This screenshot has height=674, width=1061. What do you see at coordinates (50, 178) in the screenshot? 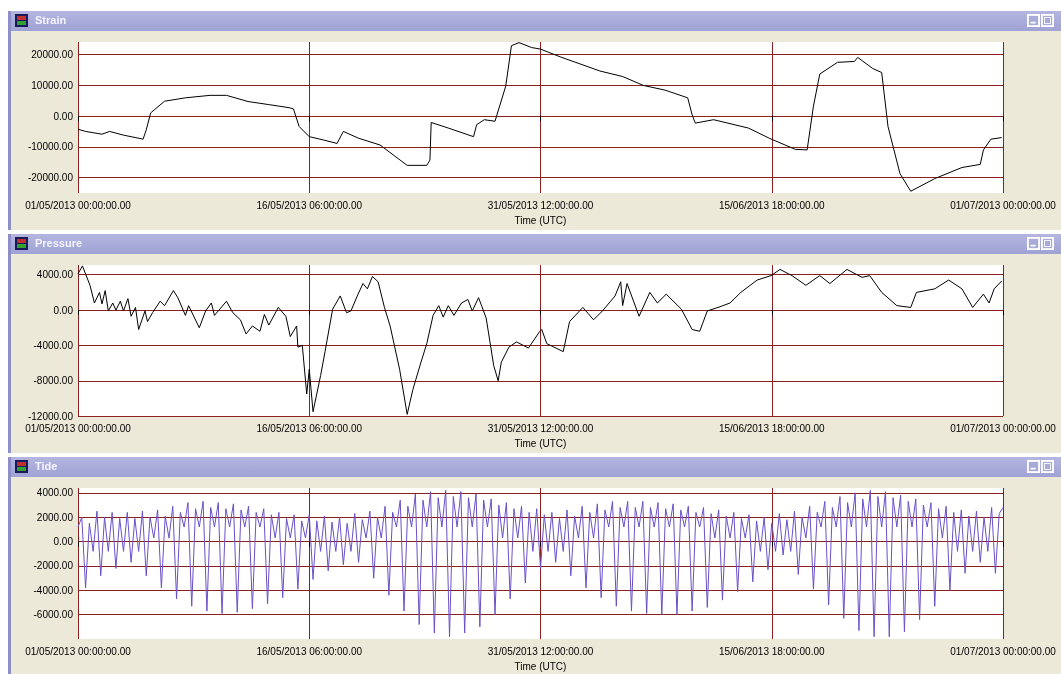
I see `y-tick-label: -20000.00` at bounding box center [50, 178].